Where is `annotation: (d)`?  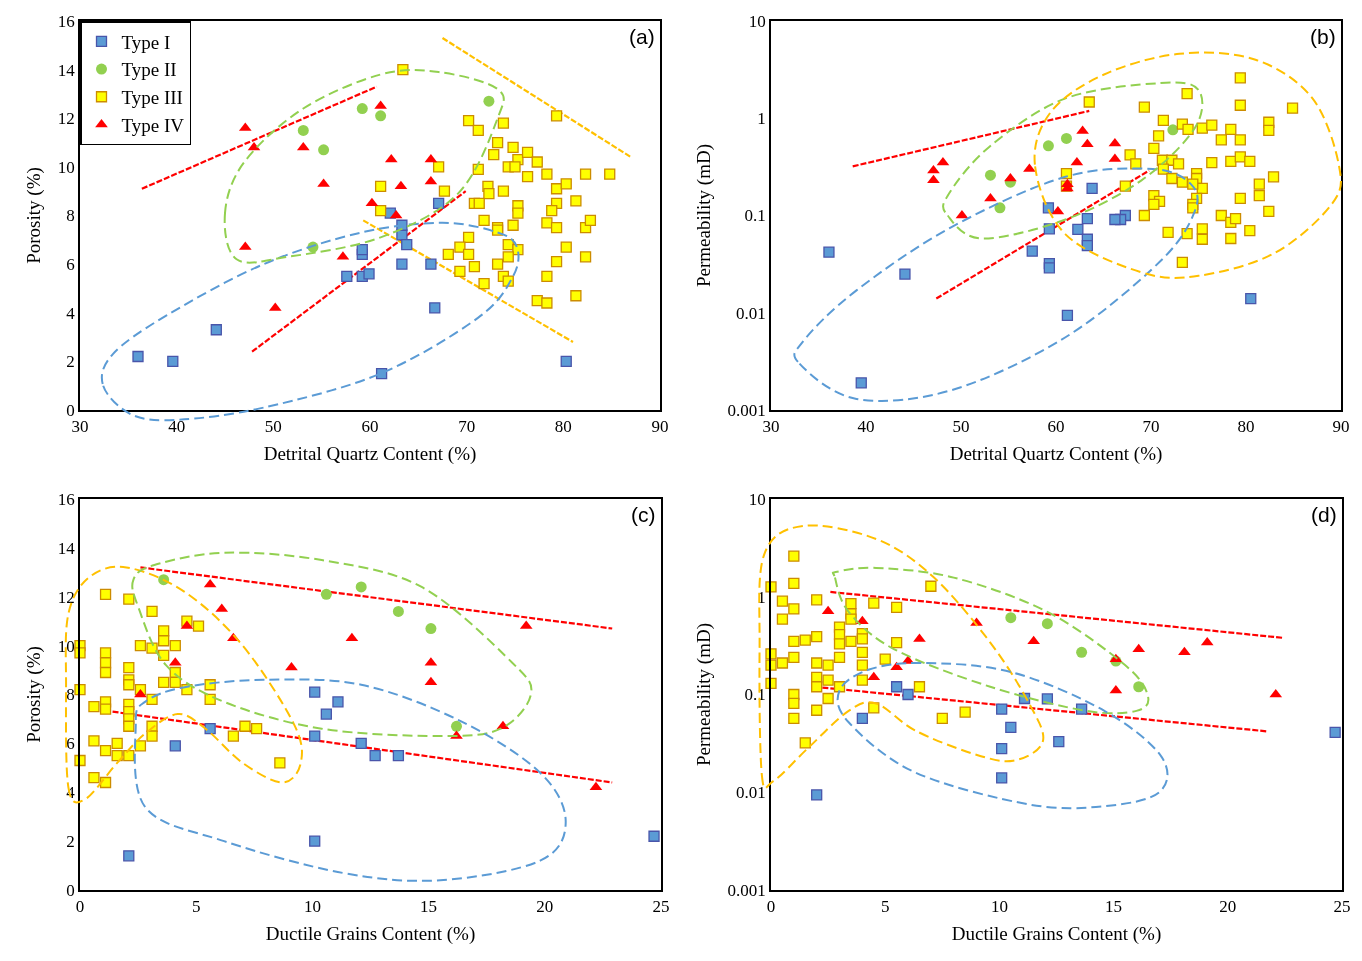 annotation: (d) is located at coordinates (1324, 514).